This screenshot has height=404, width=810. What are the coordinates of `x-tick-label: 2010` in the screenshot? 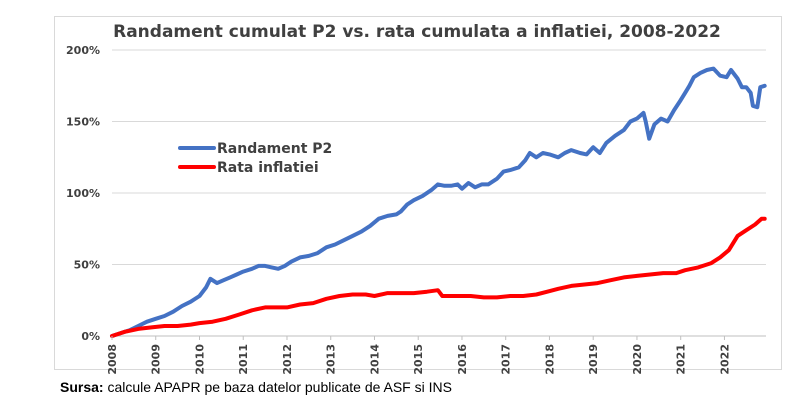 It's located at (199, 359).